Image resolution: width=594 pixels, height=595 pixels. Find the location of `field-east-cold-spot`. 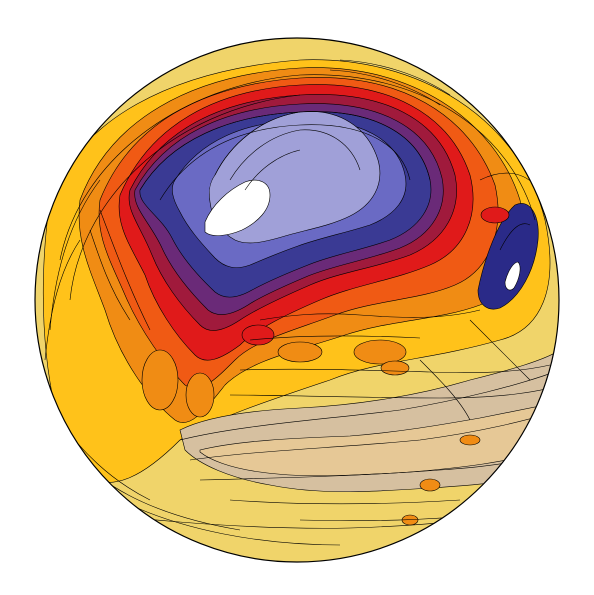

field-east-cold-spot is located at coordinates (508, 256).